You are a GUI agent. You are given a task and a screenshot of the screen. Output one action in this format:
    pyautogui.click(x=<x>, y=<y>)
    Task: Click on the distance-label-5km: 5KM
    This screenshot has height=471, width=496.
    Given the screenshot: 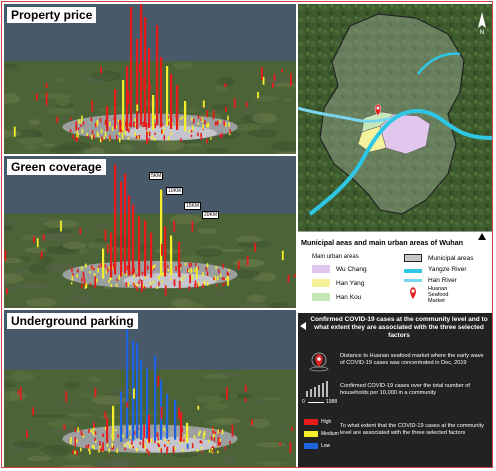 What is the action you would take?
    pyautogui.click(x=156, y=176)
    